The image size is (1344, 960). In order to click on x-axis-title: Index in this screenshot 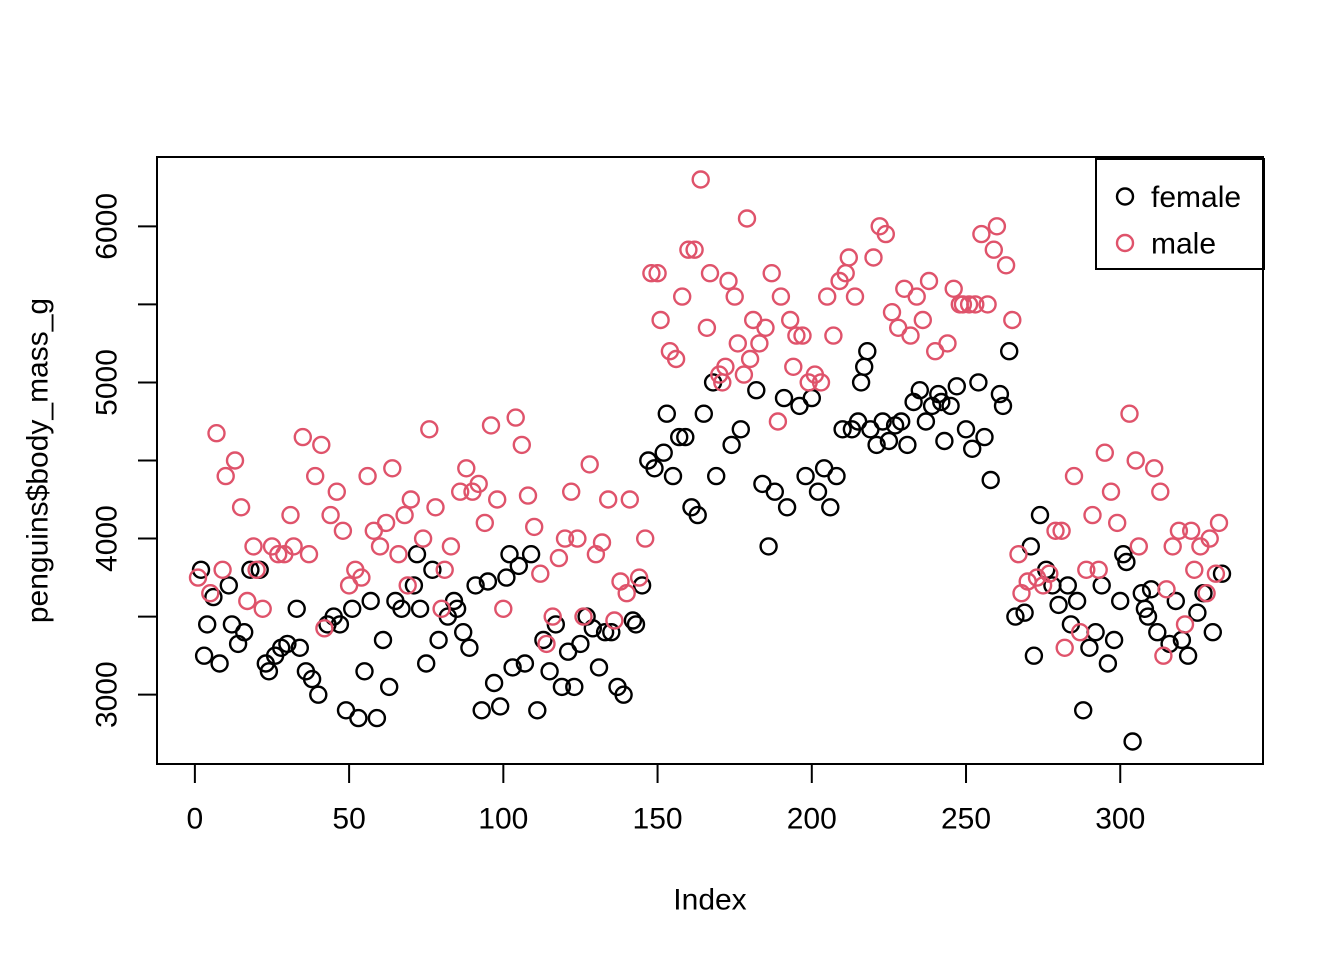, I will do `click(709, 900)`.